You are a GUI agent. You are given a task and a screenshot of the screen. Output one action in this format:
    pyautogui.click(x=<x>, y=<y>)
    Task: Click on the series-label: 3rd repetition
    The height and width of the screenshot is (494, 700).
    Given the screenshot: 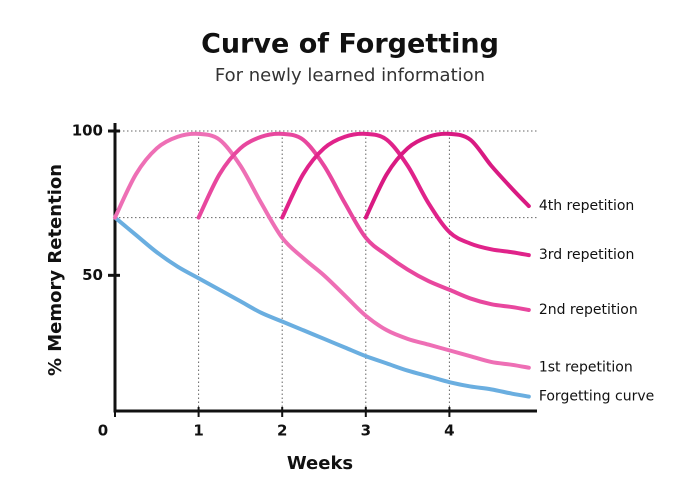 What is the action you would take?
    pyautogui.click(x=587, y=255)
    